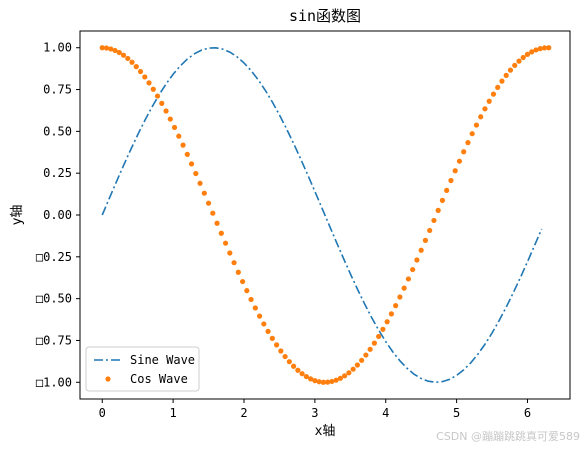  Describe the element at coordinates (57, 90) in the screenshot. I see `y-tick-label: 0.75` at that location.